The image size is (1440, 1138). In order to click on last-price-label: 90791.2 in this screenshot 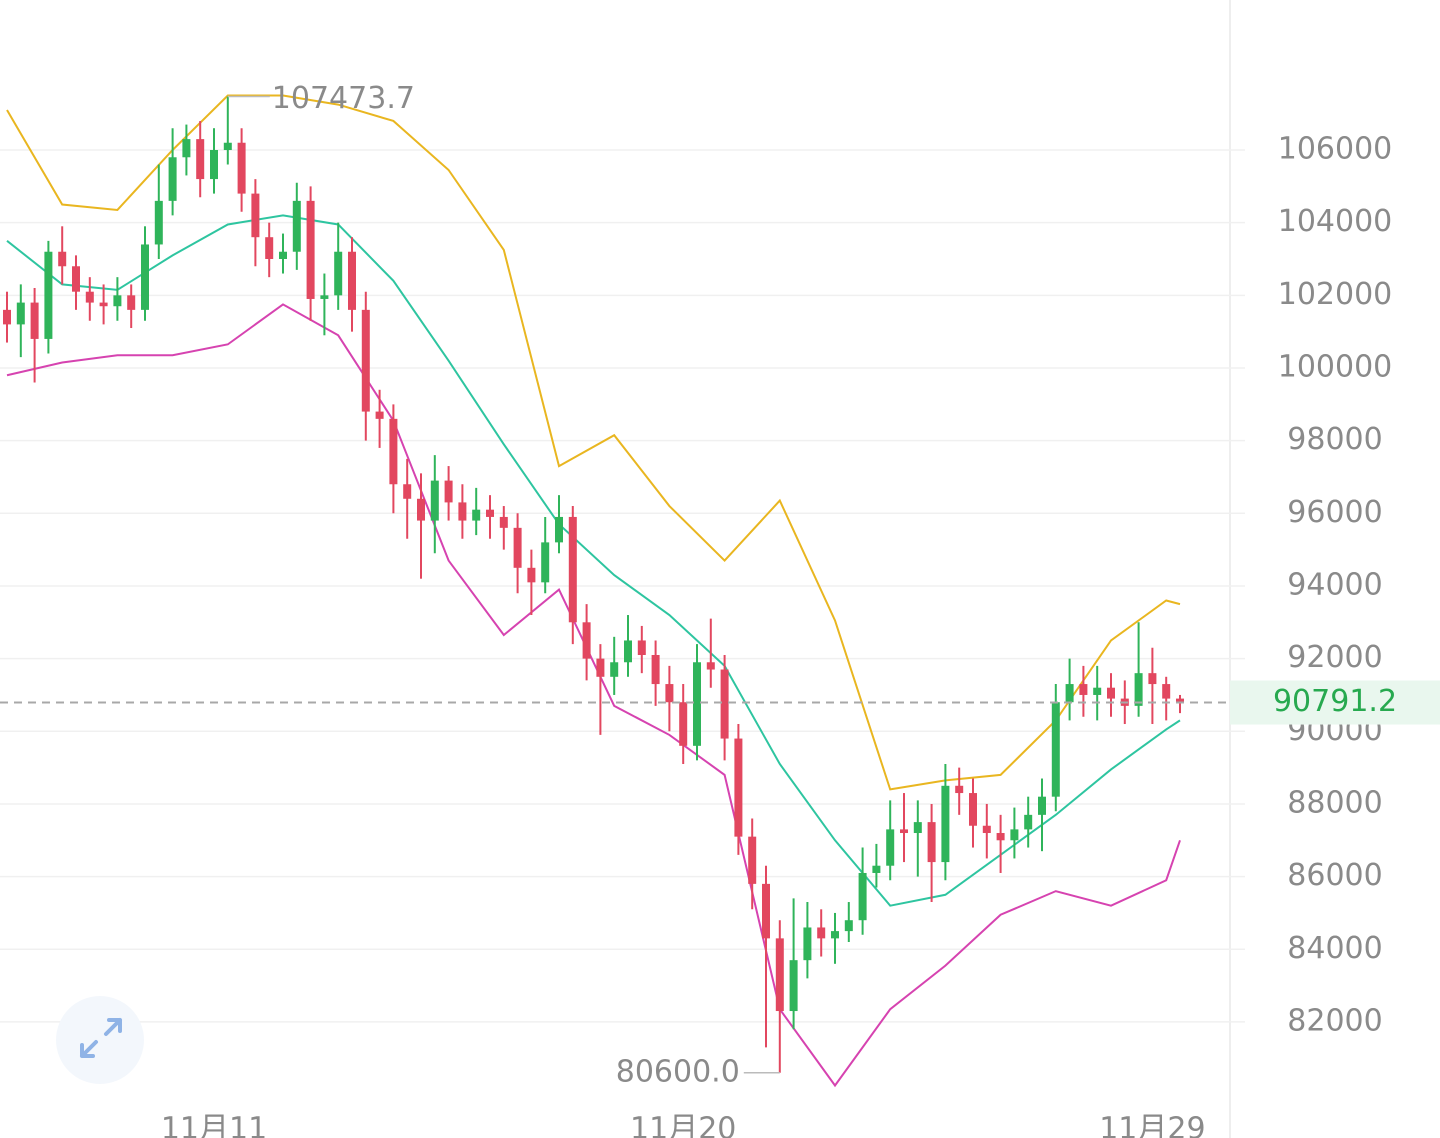, I will do `click(1335, 701)`.